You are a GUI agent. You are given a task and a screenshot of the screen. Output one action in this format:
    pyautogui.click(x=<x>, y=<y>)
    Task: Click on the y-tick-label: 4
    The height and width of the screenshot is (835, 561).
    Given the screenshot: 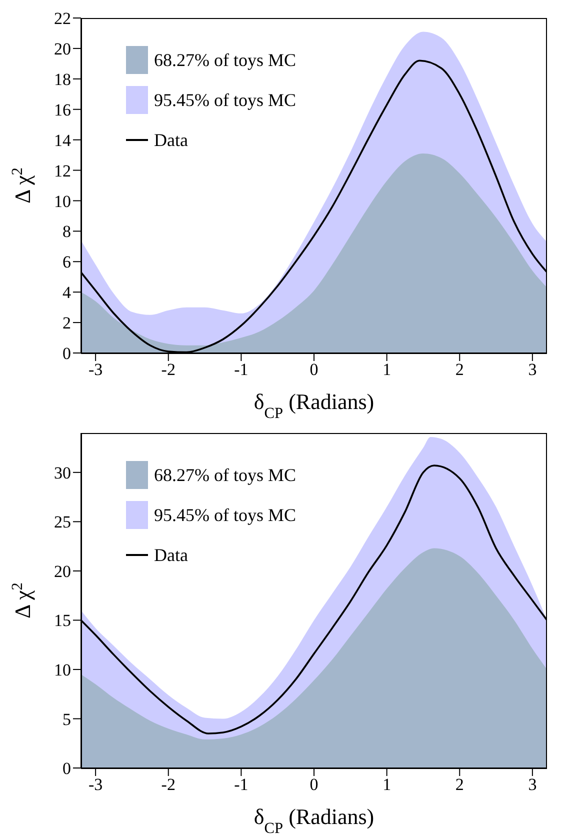 What is the action you would take?
    pyautogui.click(x=67, y=292)
    